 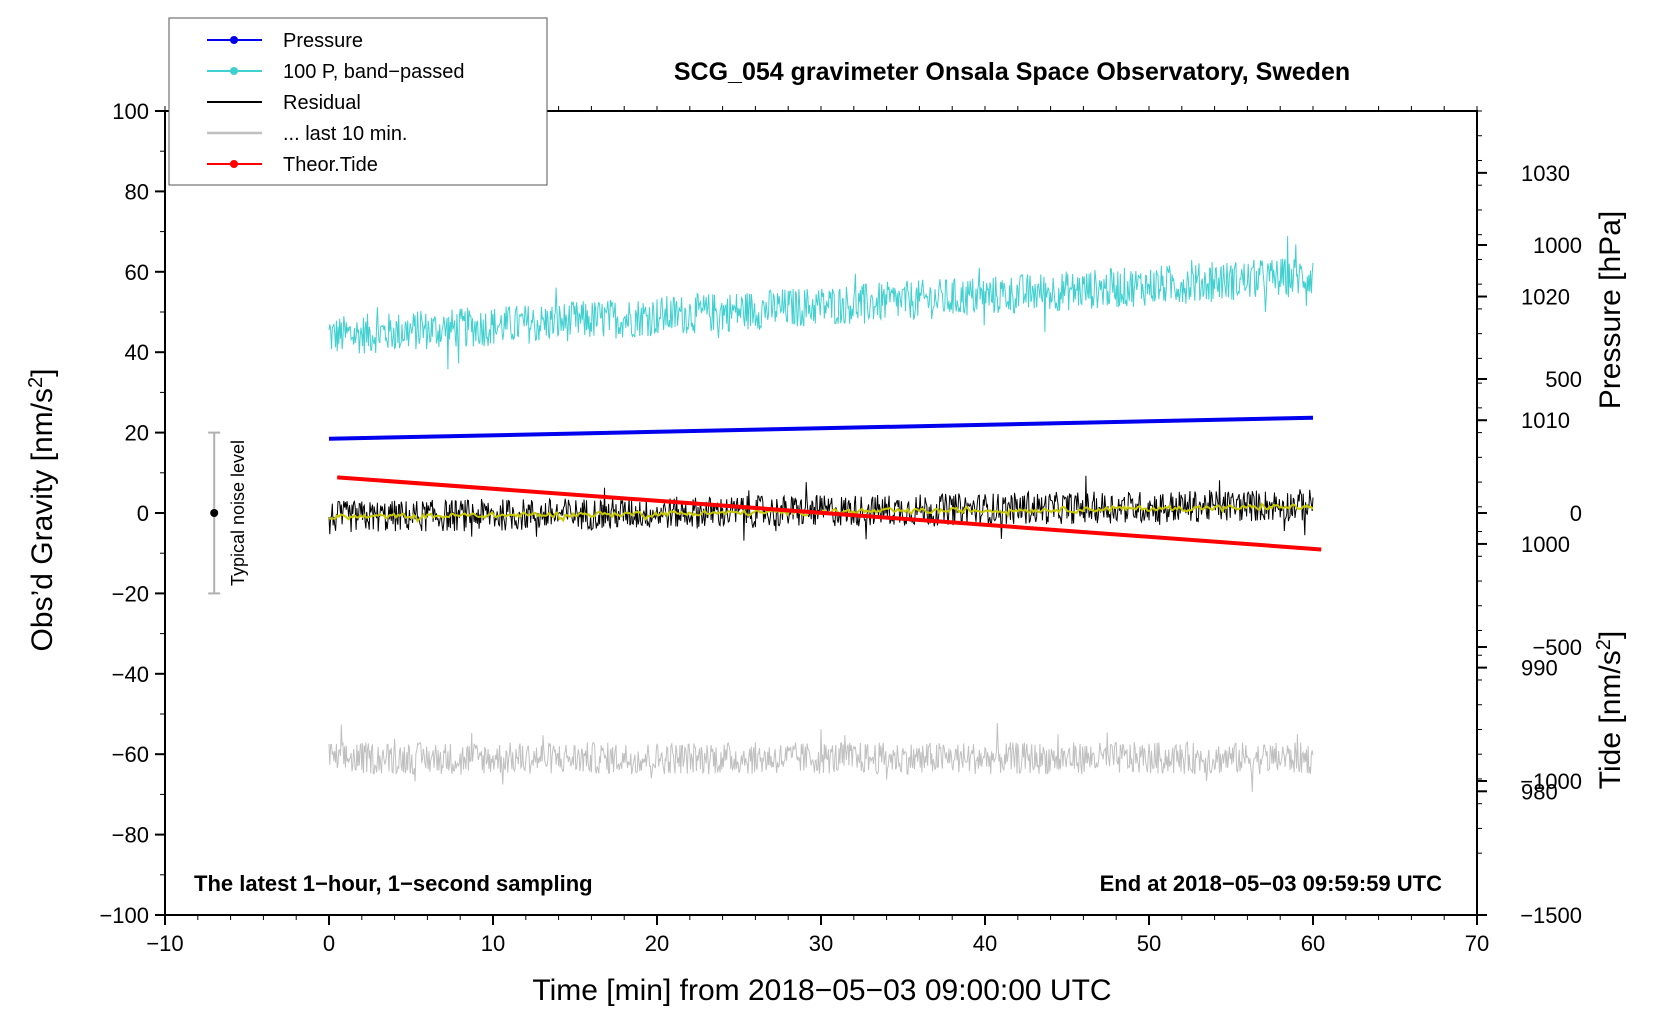 What do you see at coordinates (821, 943) in the screenshot?
I see `x-tick-label: 30` at bounding box center [821, 943].